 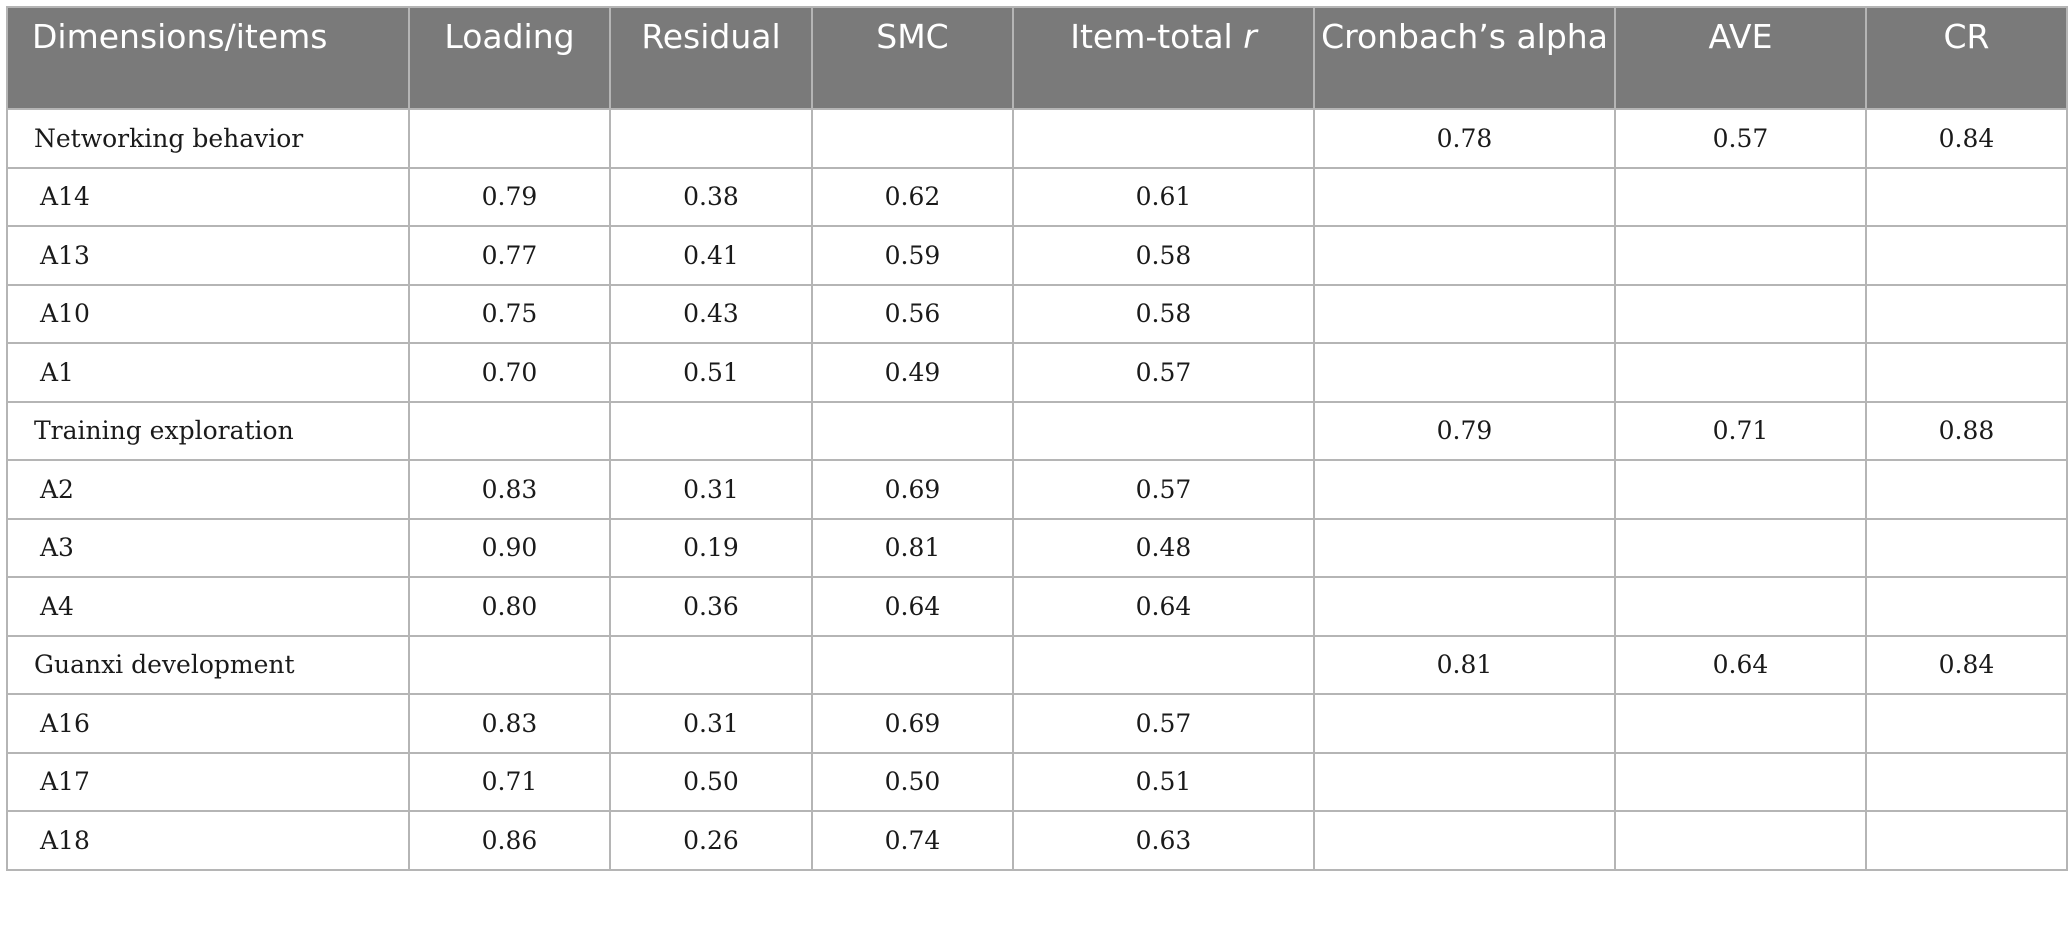 I want to click on cell-smc: 0.81, so click(x=912, y=547).